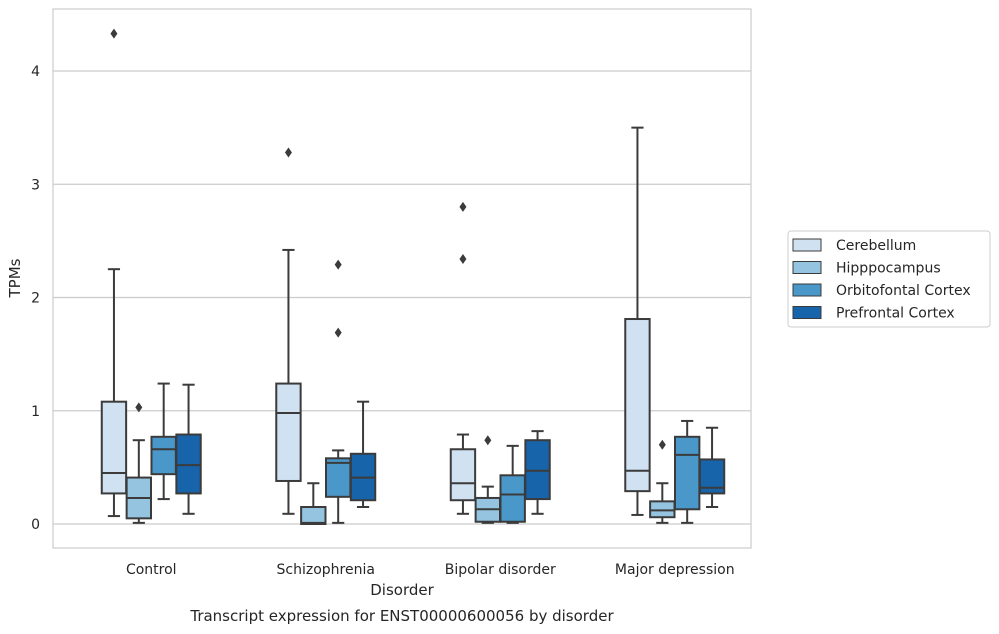  I want to click on y-tick-label-1: 1, so click(35, 412).